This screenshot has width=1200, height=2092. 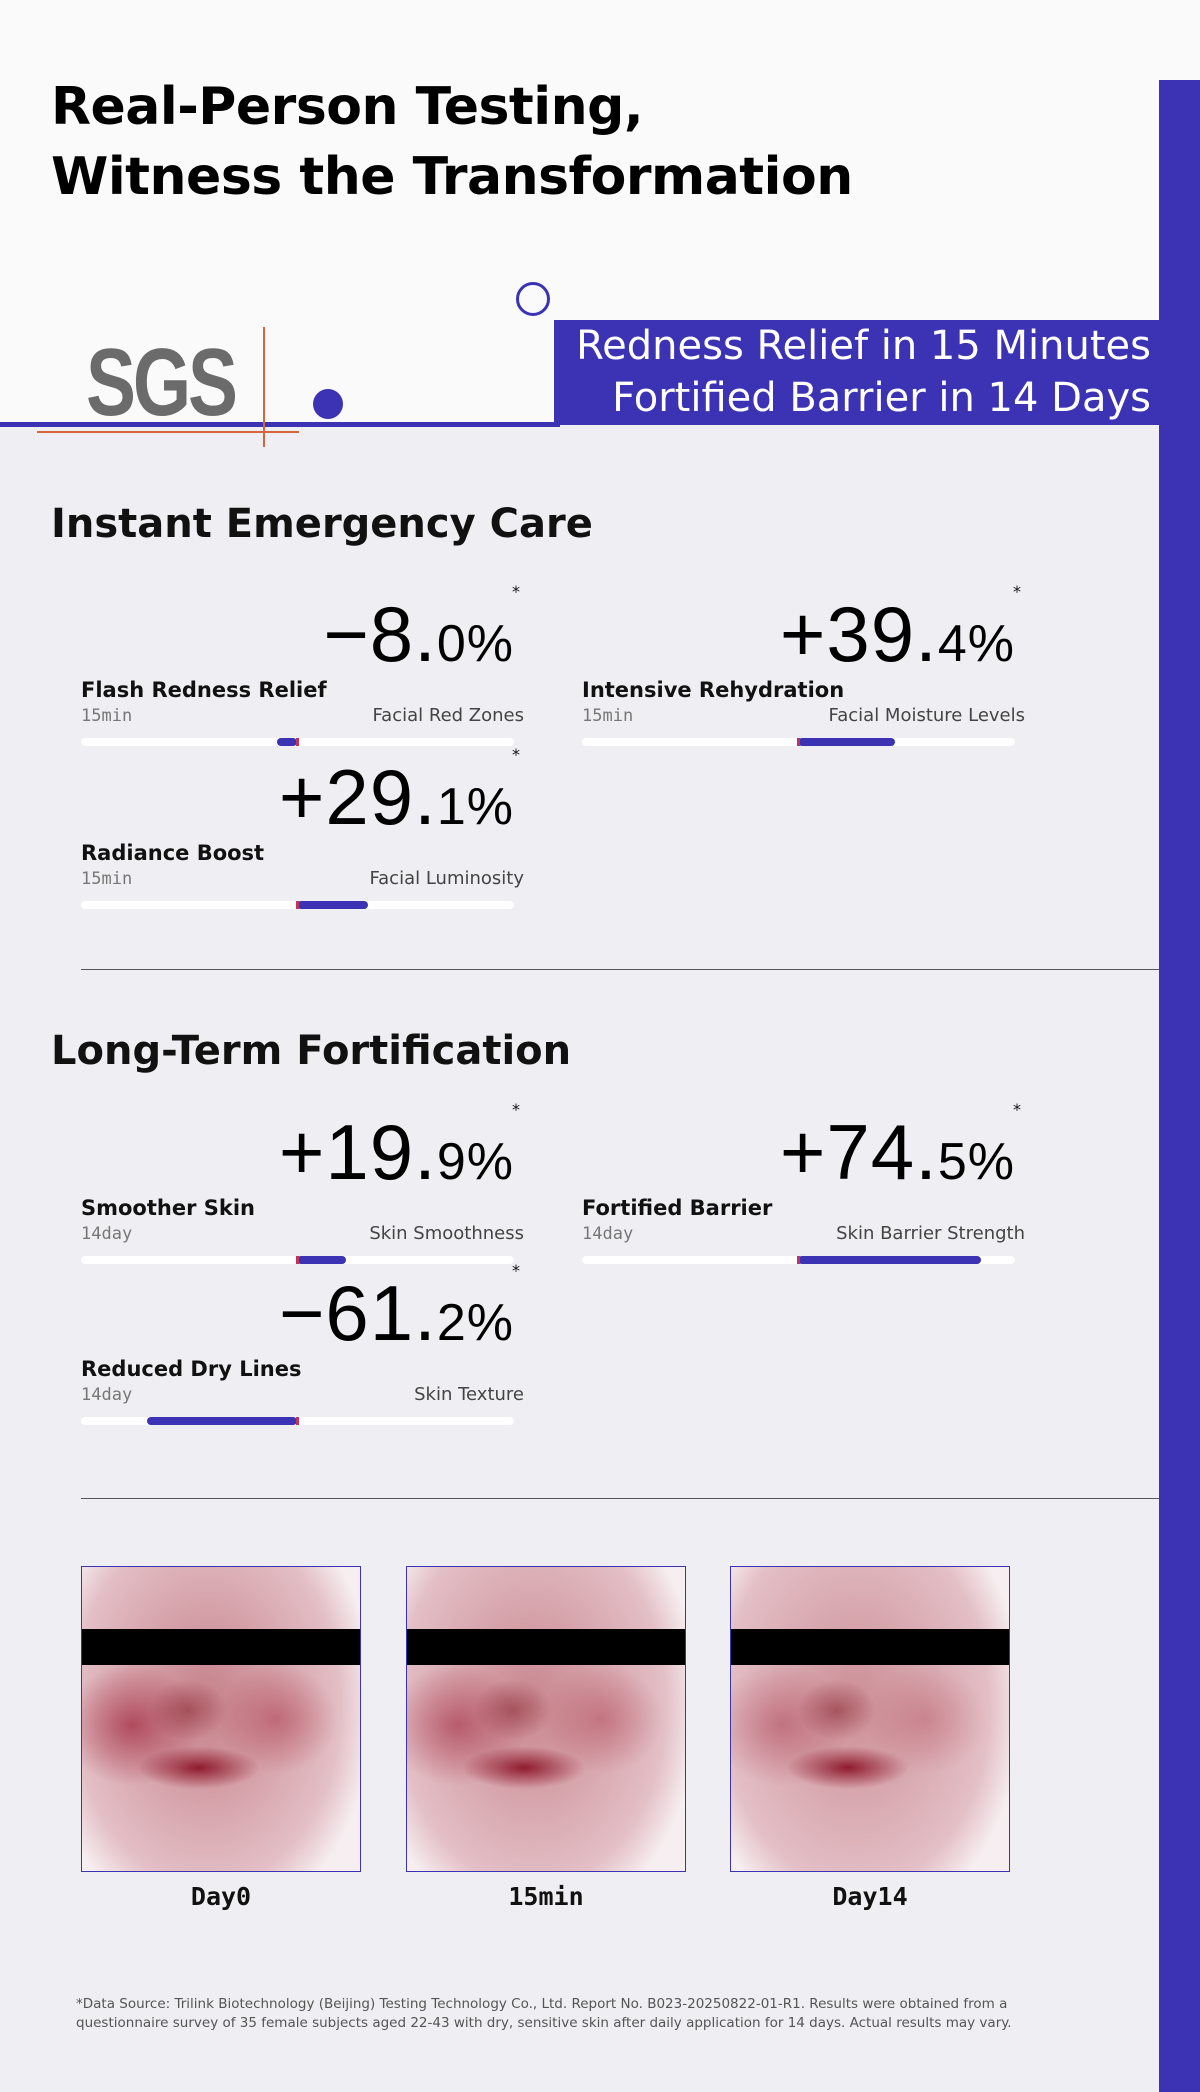 I want to click on dot-decoration-icon, so click(x=328, y=404).